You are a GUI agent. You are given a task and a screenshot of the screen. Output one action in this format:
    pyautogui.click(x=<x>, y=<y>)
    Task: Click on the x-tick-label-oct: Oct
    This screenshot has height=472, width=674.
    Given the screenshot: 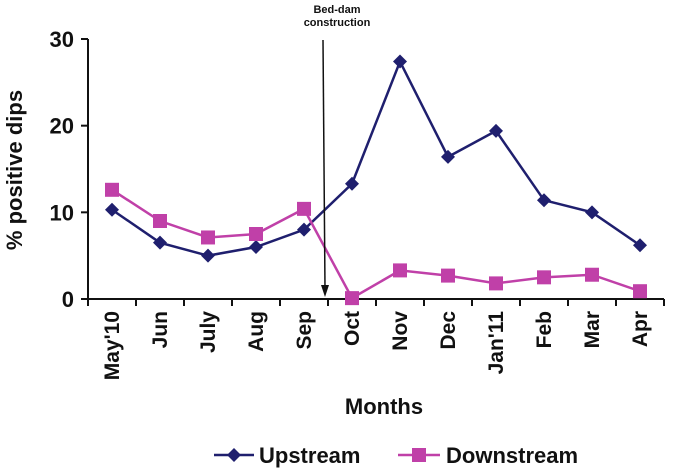 What is the action you would take?
    pyautogui.click(x=352, y=328)
    